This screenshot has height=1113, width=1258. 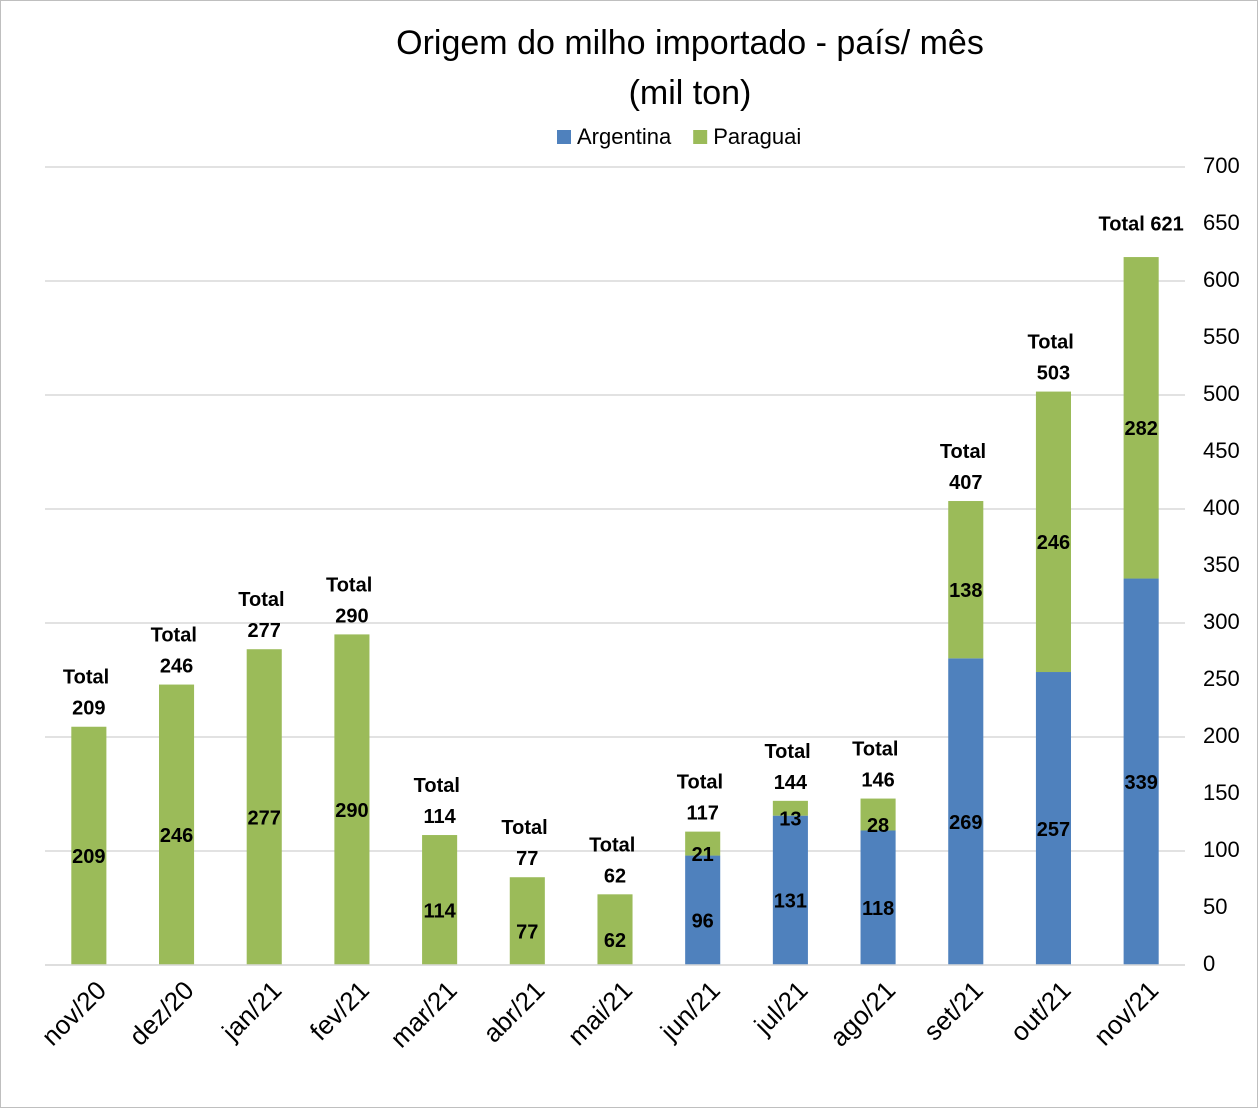 What do you see at coordinates (757, 136) in the screenshot?
I see `legend-label: Paraguai` at bounding box center [757, 136].